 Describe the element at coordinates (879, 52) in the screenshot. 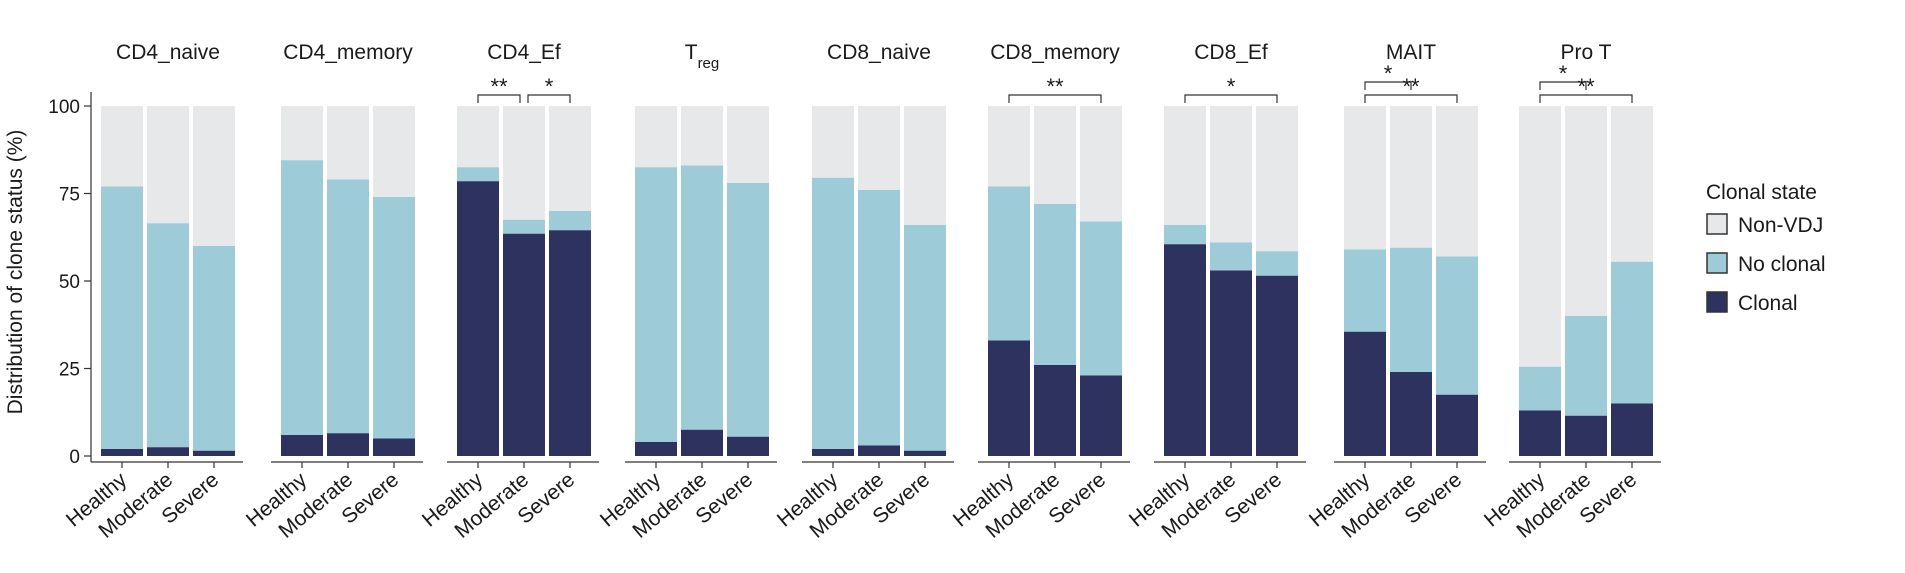

I see `panel-title: CD8_naive` at that location.